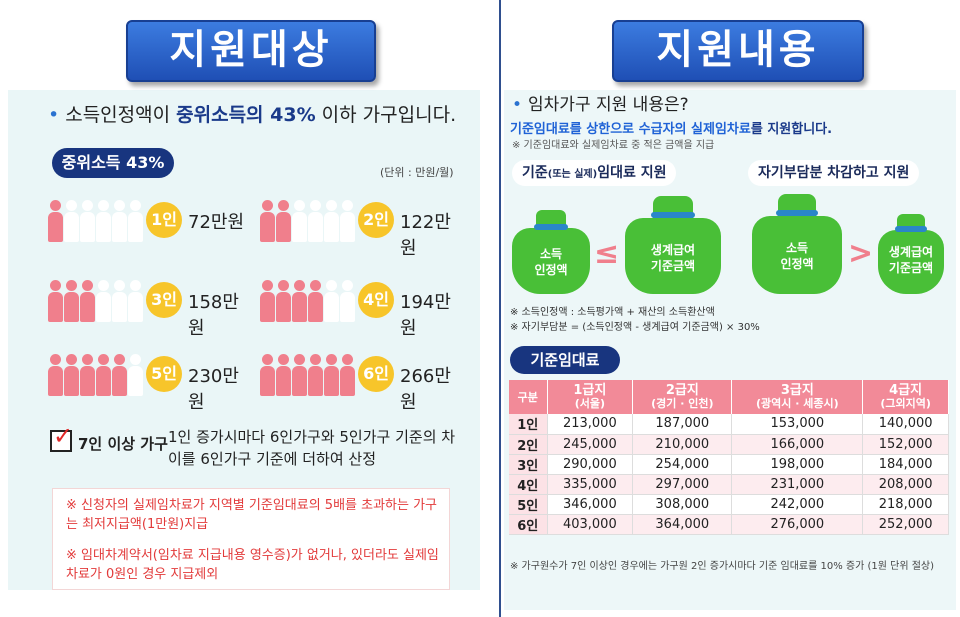  What do you see at coordinates (905, 484) in the screenshot?
I see `table-cell: 208,000` at bounding box center [905, 484].